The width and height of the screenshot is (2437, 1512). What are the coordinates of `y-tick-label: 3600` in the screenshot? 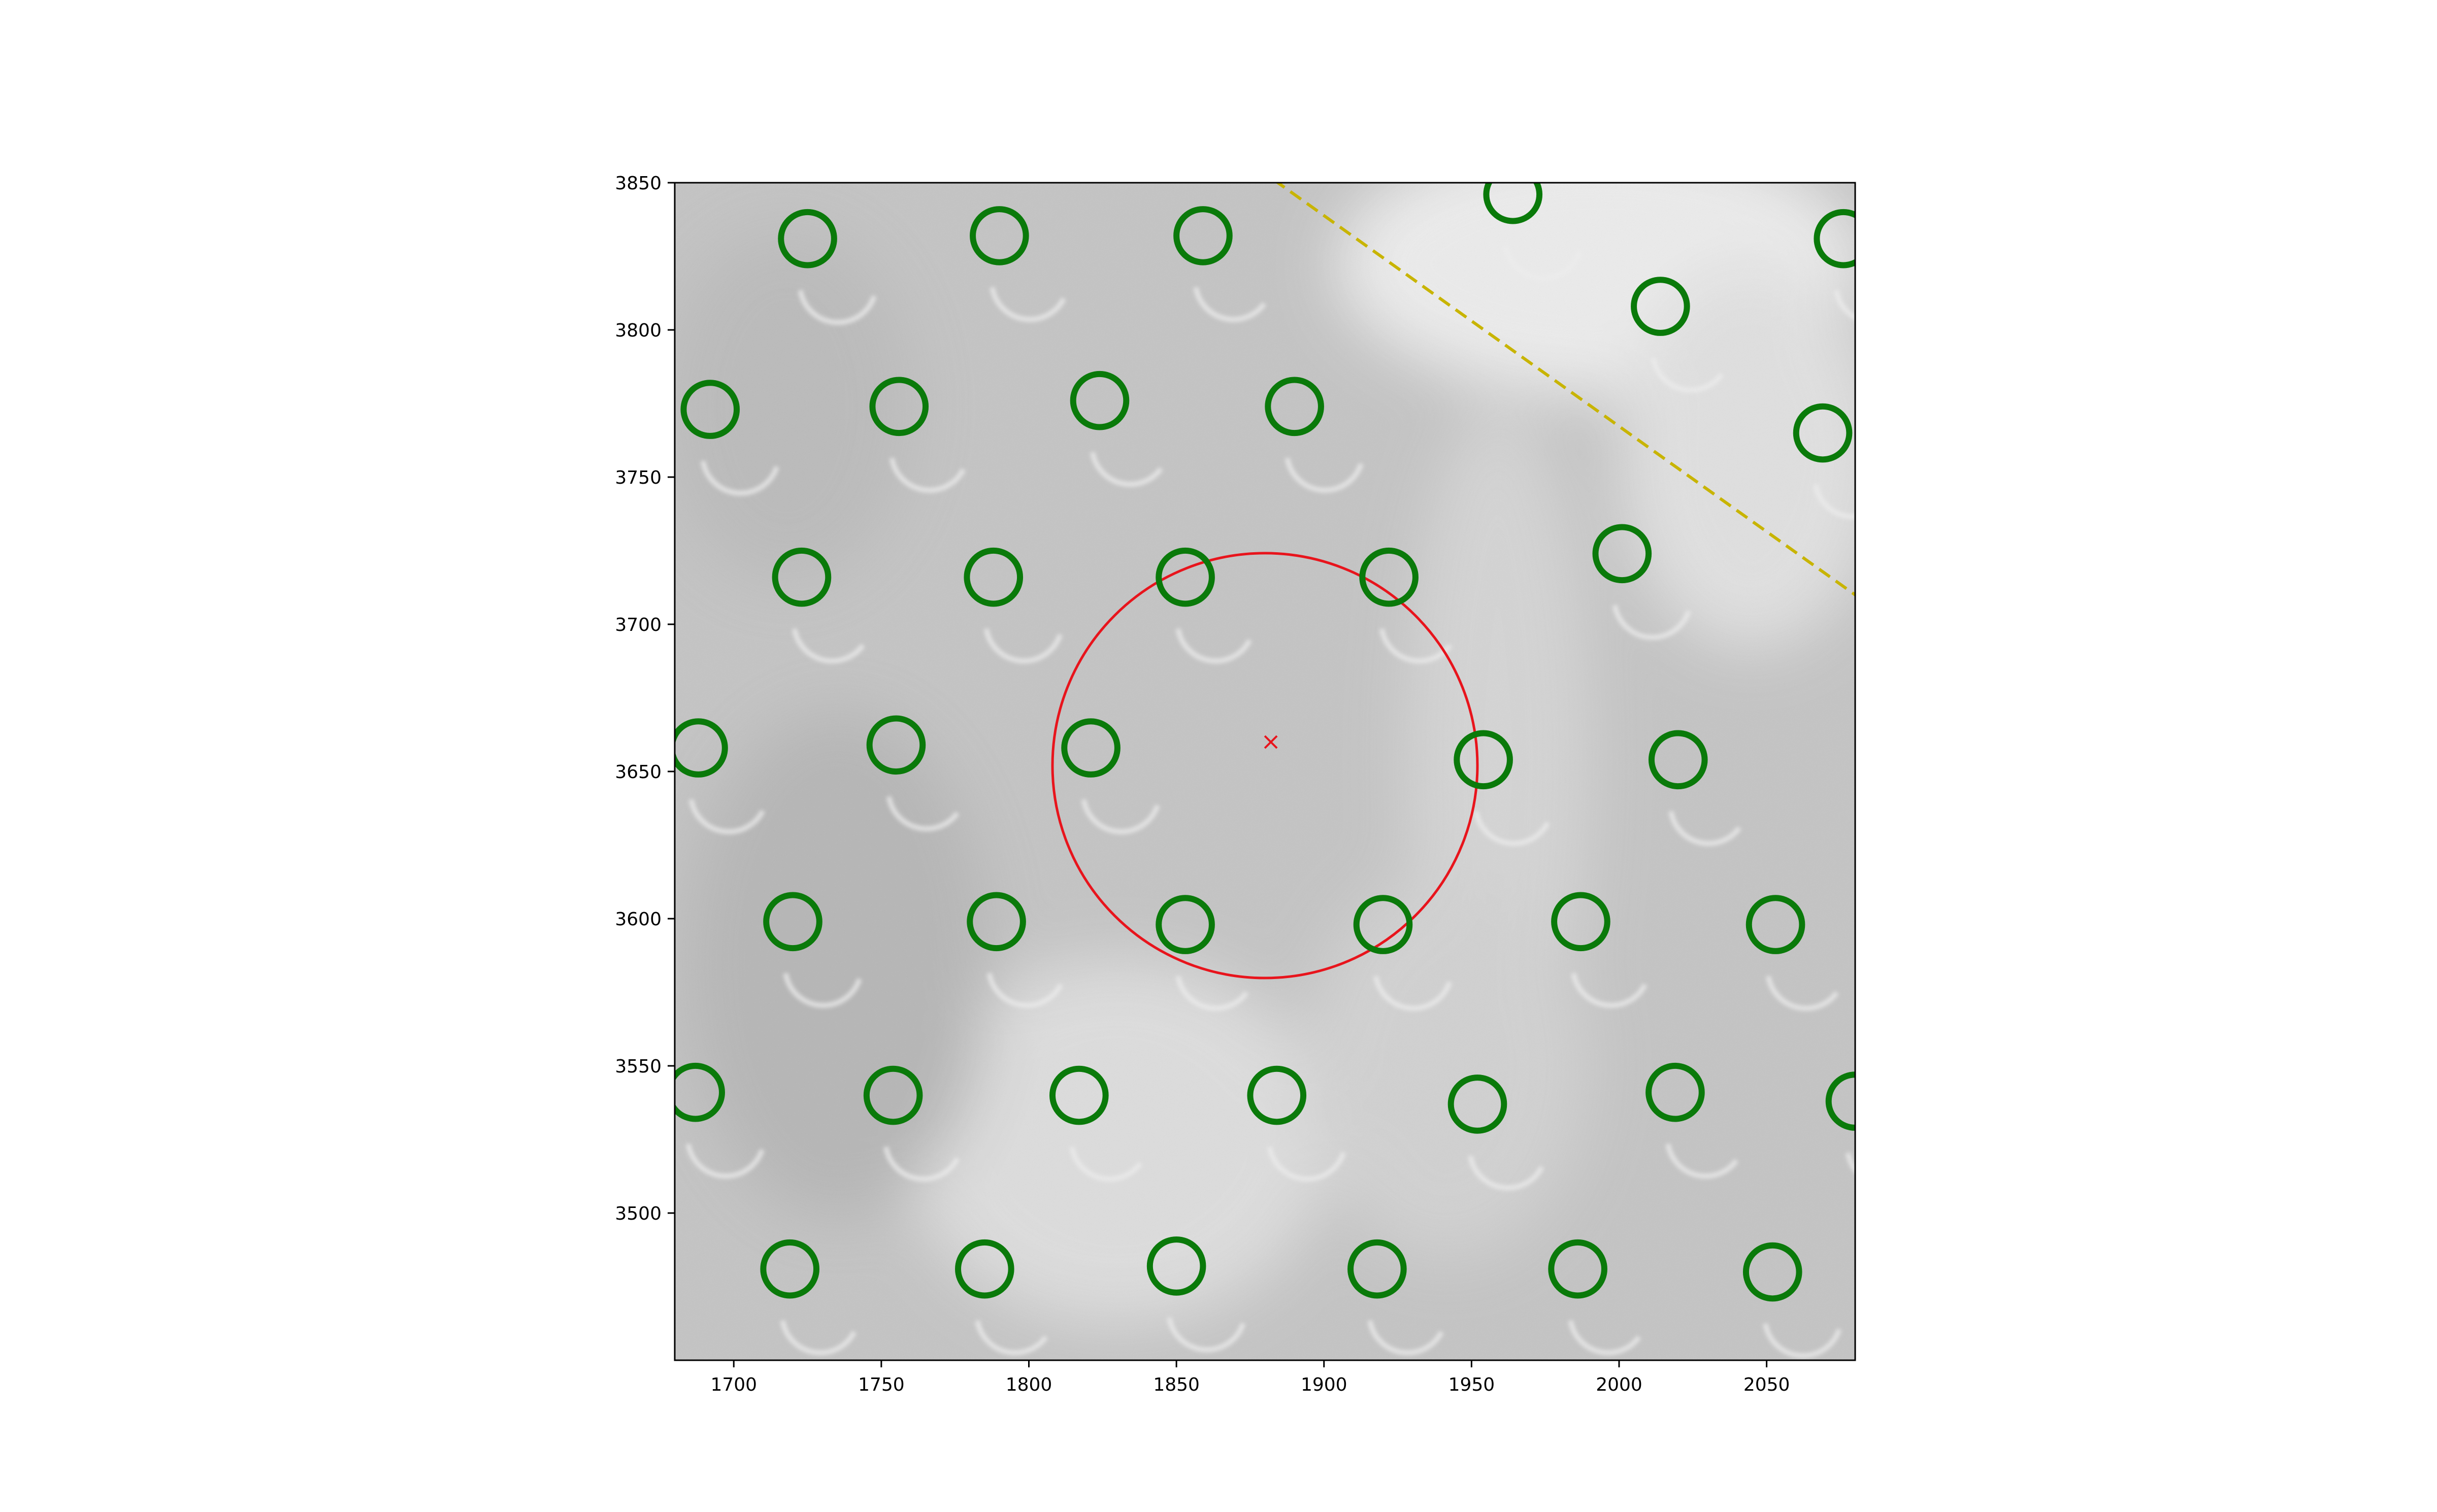 It's located at (638, 919).